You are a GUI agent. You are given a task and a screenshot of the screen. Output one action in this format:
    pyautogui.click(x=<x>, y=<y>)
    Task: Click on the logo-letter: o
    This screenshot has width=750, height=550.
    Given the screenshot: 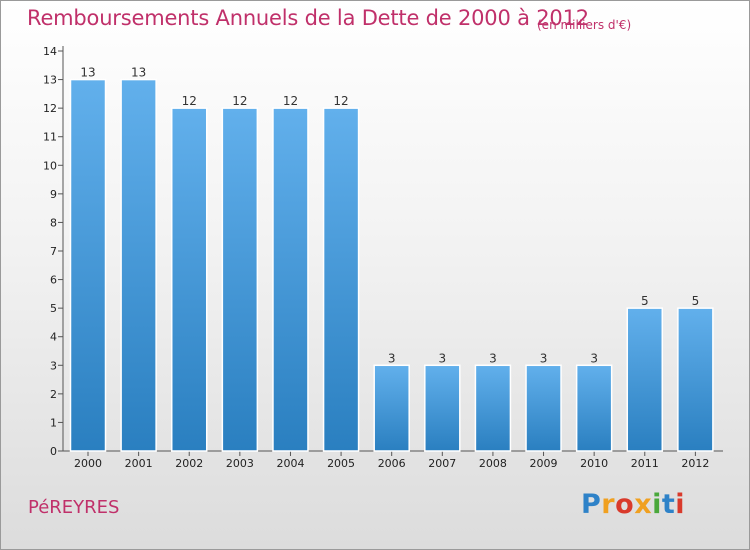 What is the action you would take?
    pyautogui.click(x=625, y=504)
    